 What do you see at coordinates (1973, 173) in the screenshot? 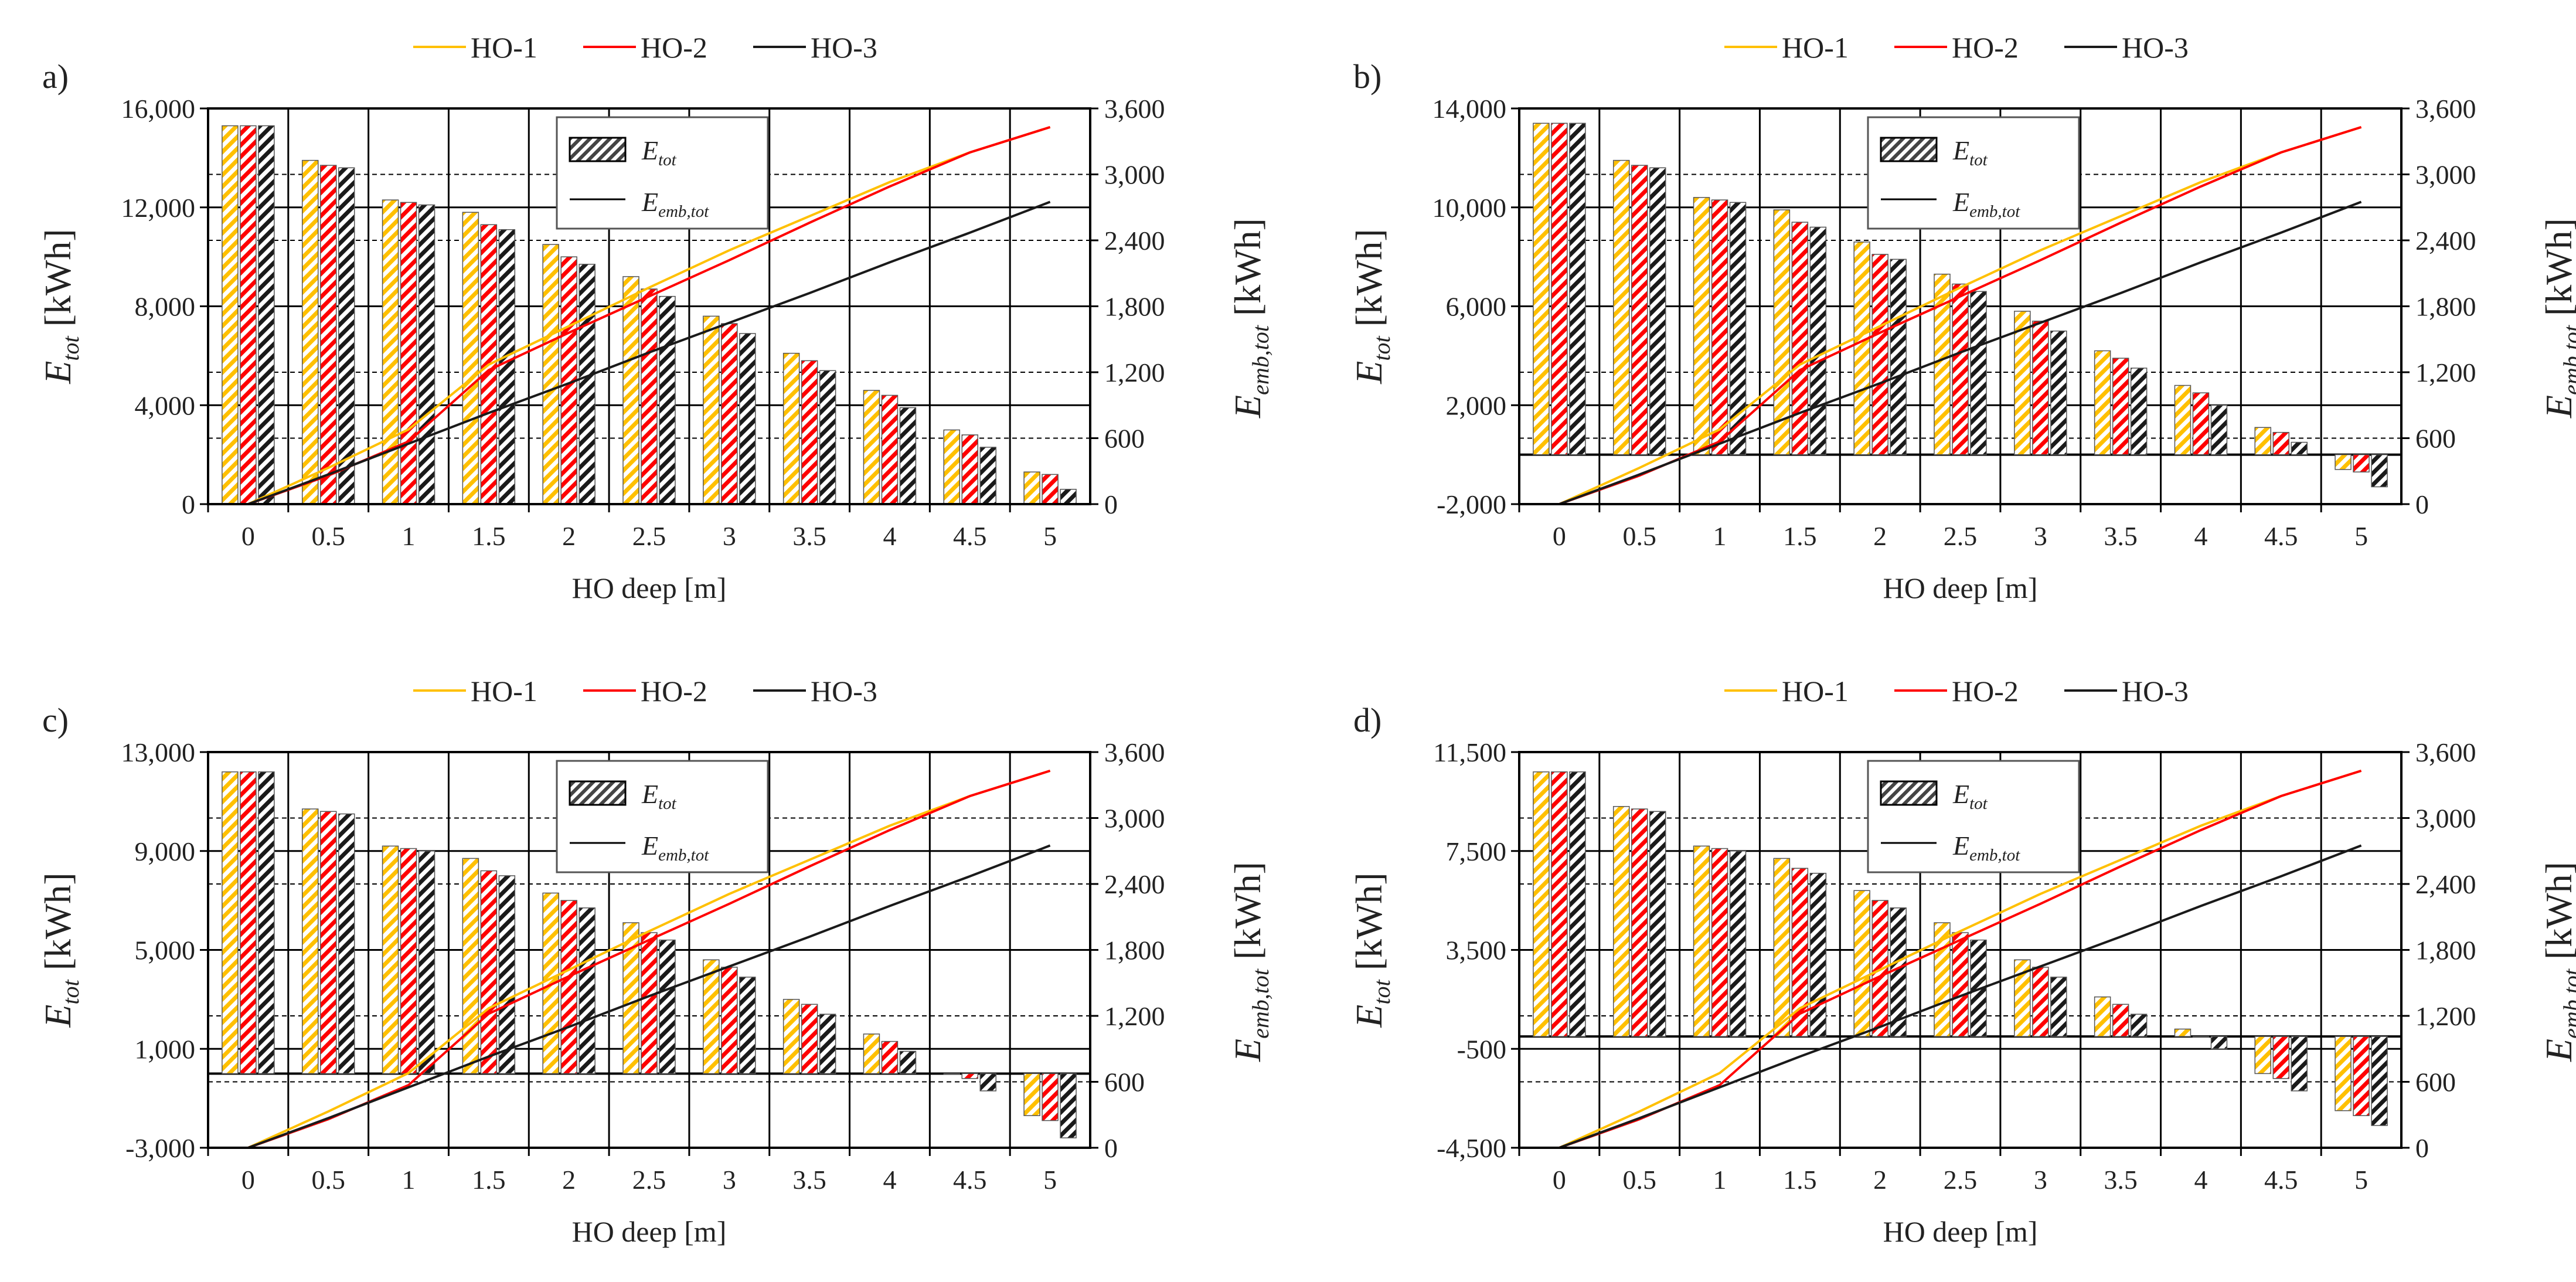
I see `inner-legend` at bounding box center [1973, 173].